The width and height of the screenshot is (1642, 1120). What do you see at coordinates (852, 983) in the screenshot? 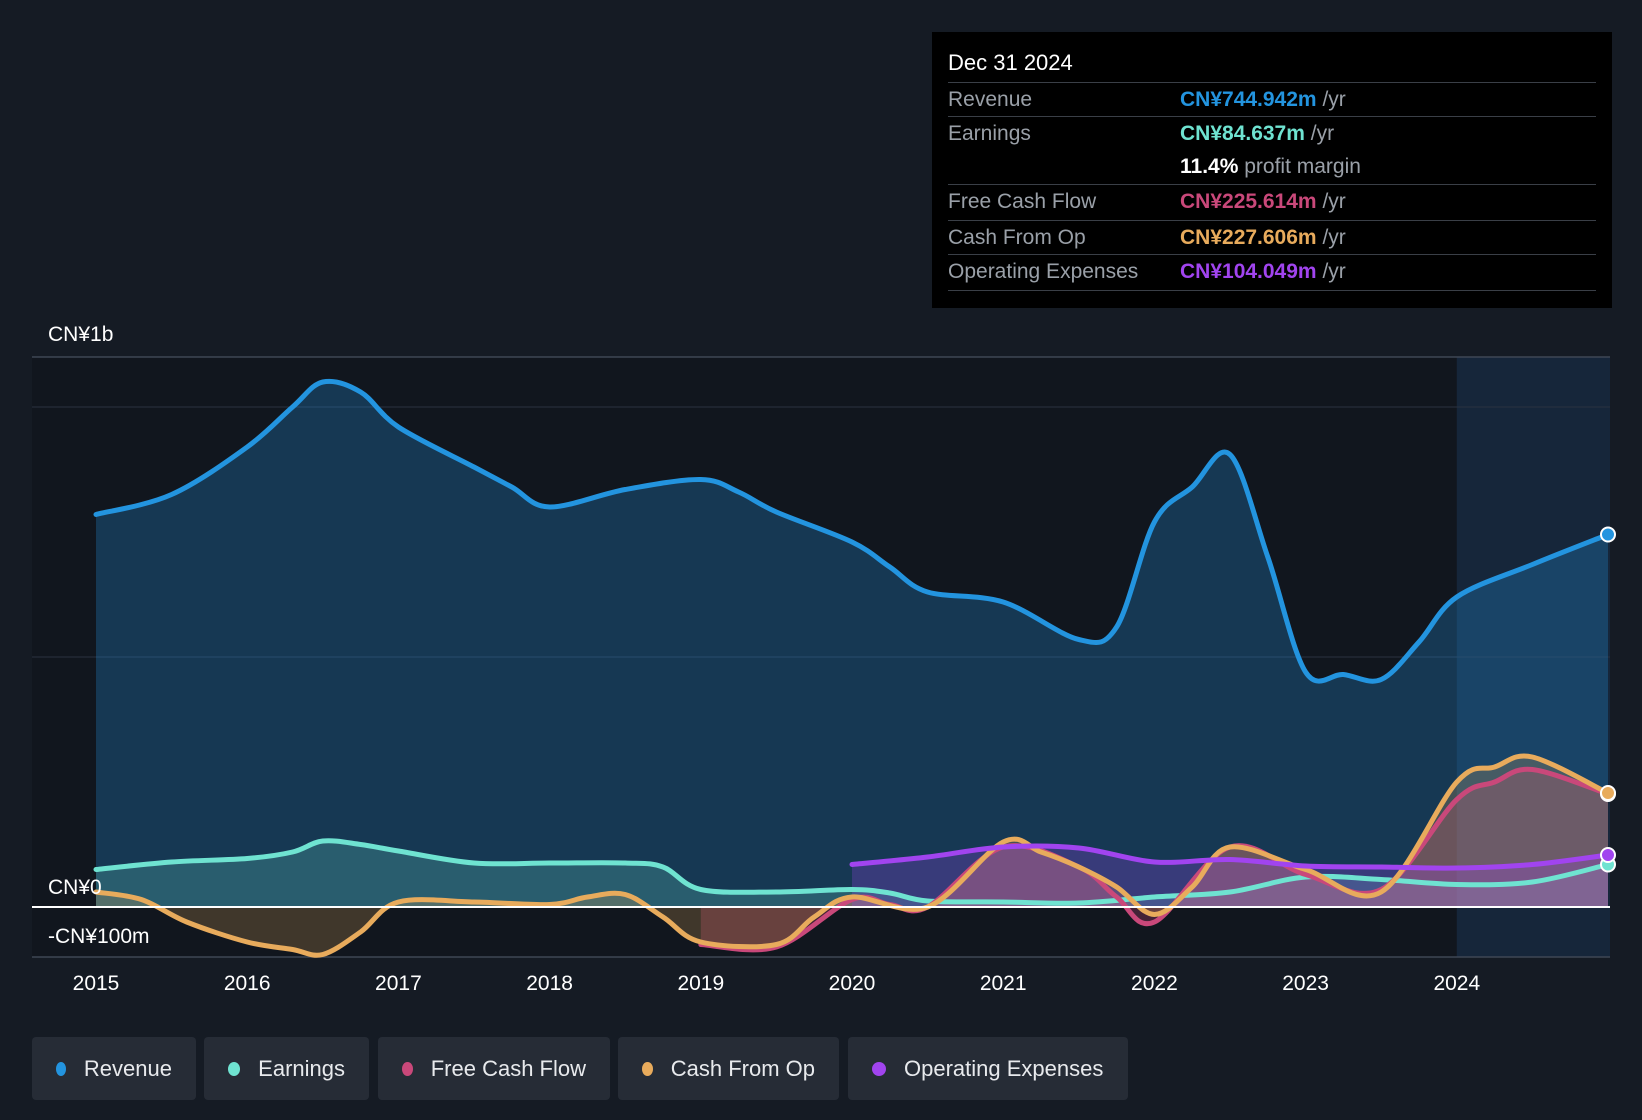
I see `x-tick-label: 2020` at bounding box center [852, 983].